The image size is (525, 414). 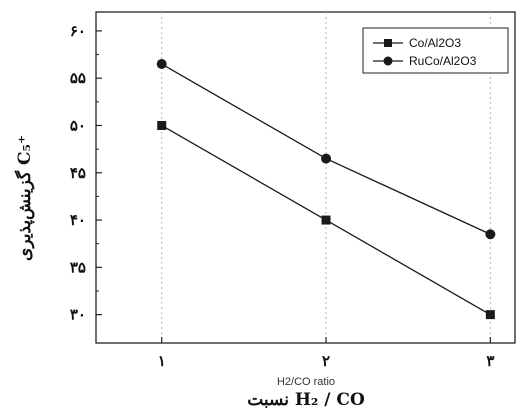 What do you see at coordinates (78, 315) in the screenshot?
I see `y-tick-label: ۳۰` at bounding box center [78, 315].